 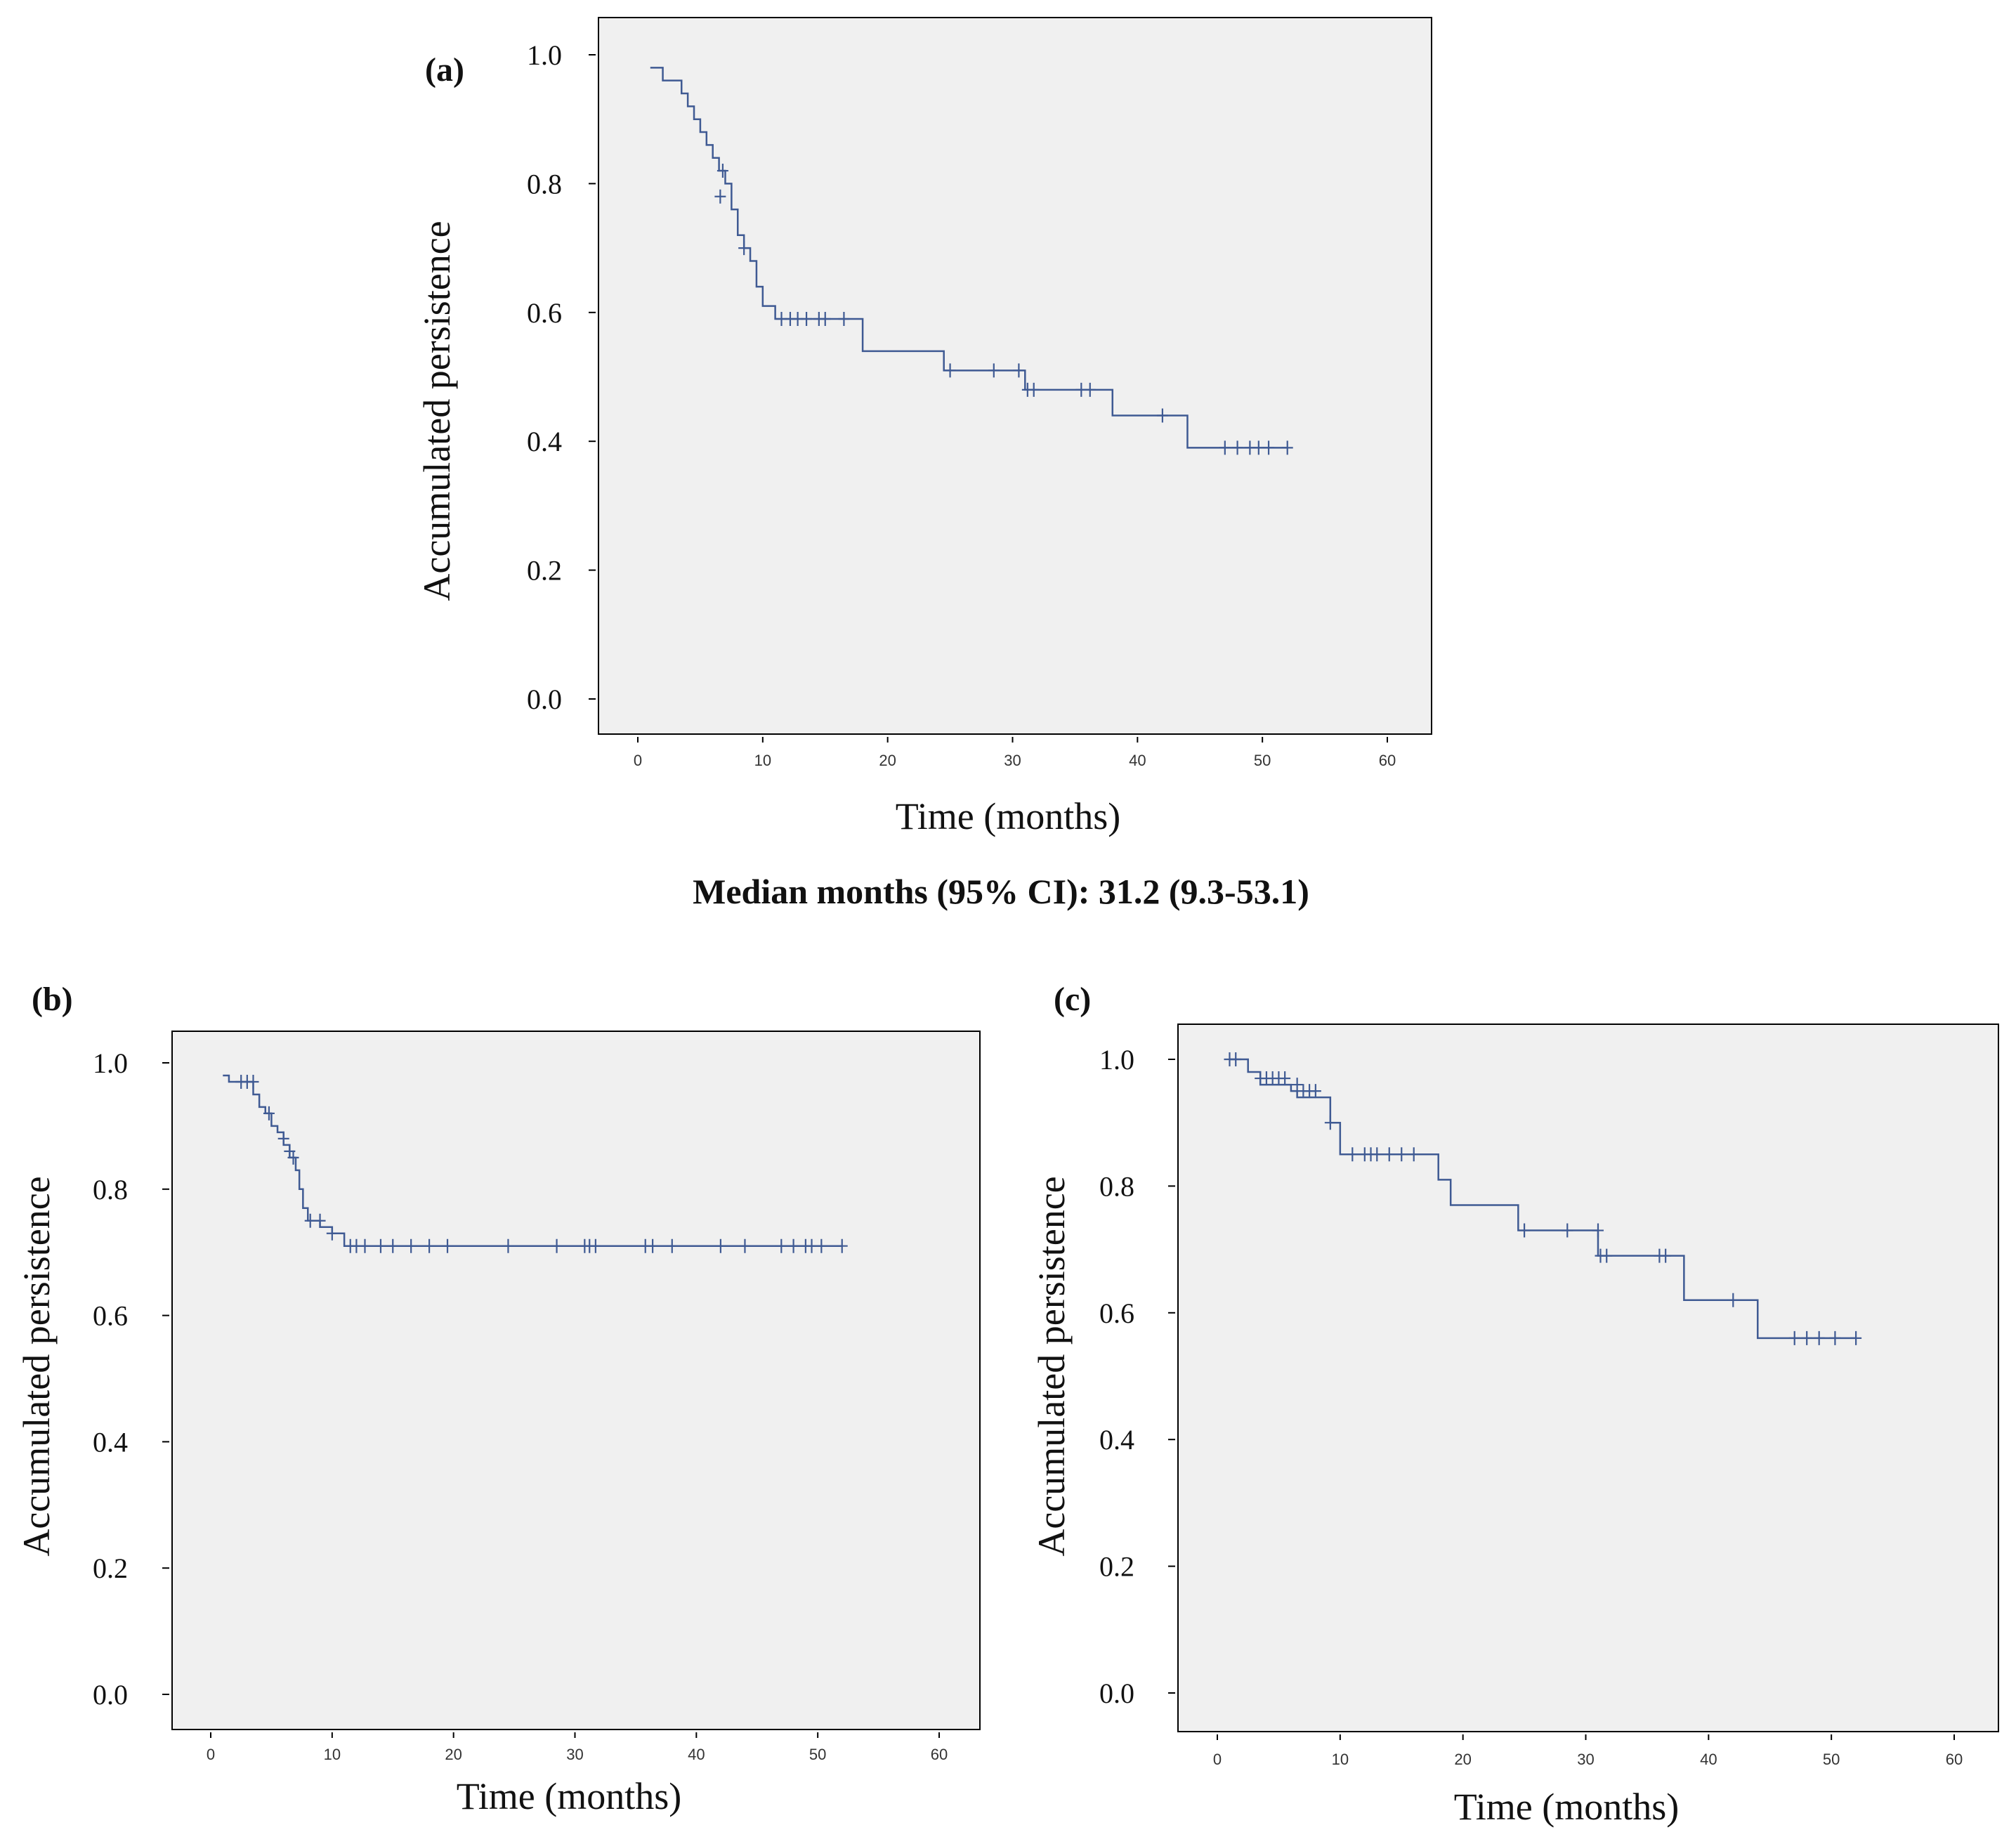 What do you see at coordinates (569, 1796) in the screenshot?
I see `panel-b-x-axis-title: Time (months)` at bounding box center [569, 1796].